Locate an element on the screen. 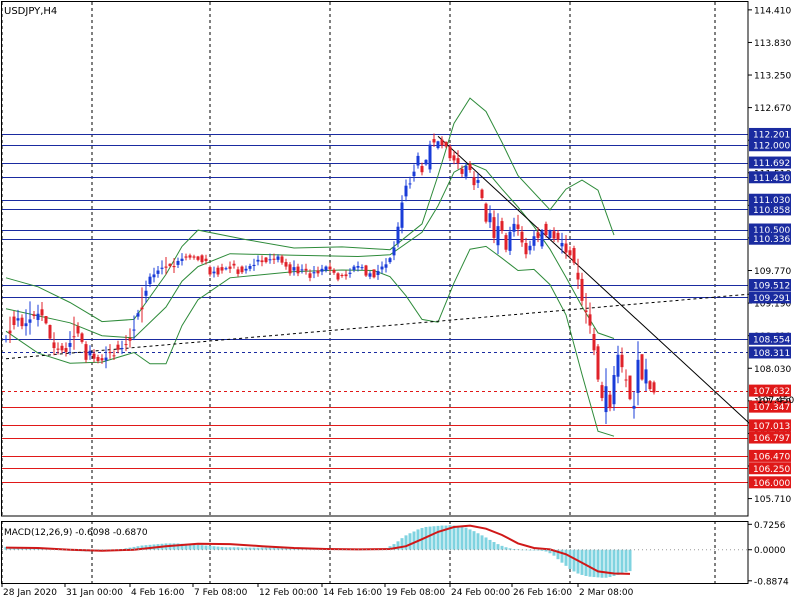  x-tick-label: 12 Feb 00:00 is located at coordinates (288, 593).